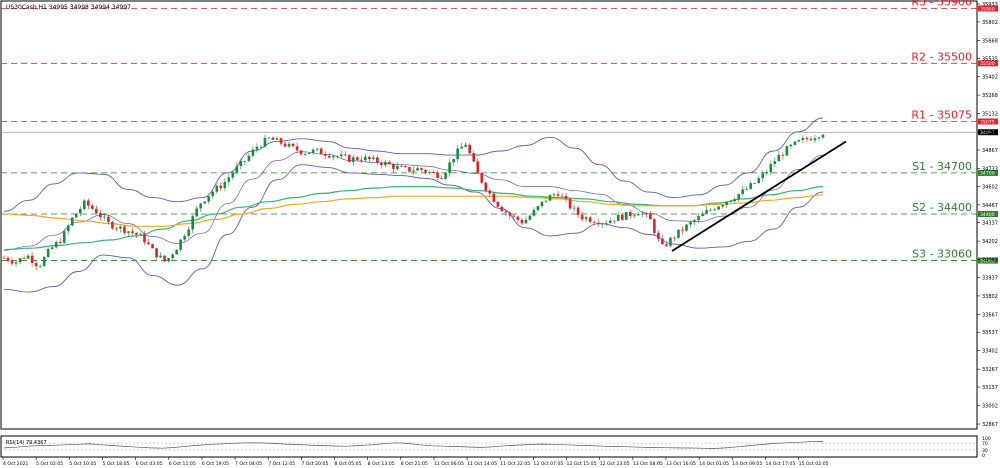 This screenshot has width=1000, height=468. Describe the element at coordinates (990, 151) in the screenshot. I see `price-tick-label: 34867` at that location.